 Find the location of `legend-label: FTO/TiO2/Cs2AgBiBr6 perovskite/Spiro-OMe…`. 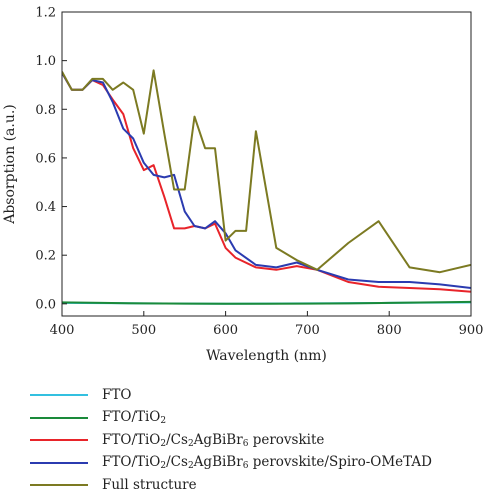

legend-label: FTO/TiO2/Cs2AgBiBr6 perovskite/Spiro-OMe… is located at coordinates (267, 463).